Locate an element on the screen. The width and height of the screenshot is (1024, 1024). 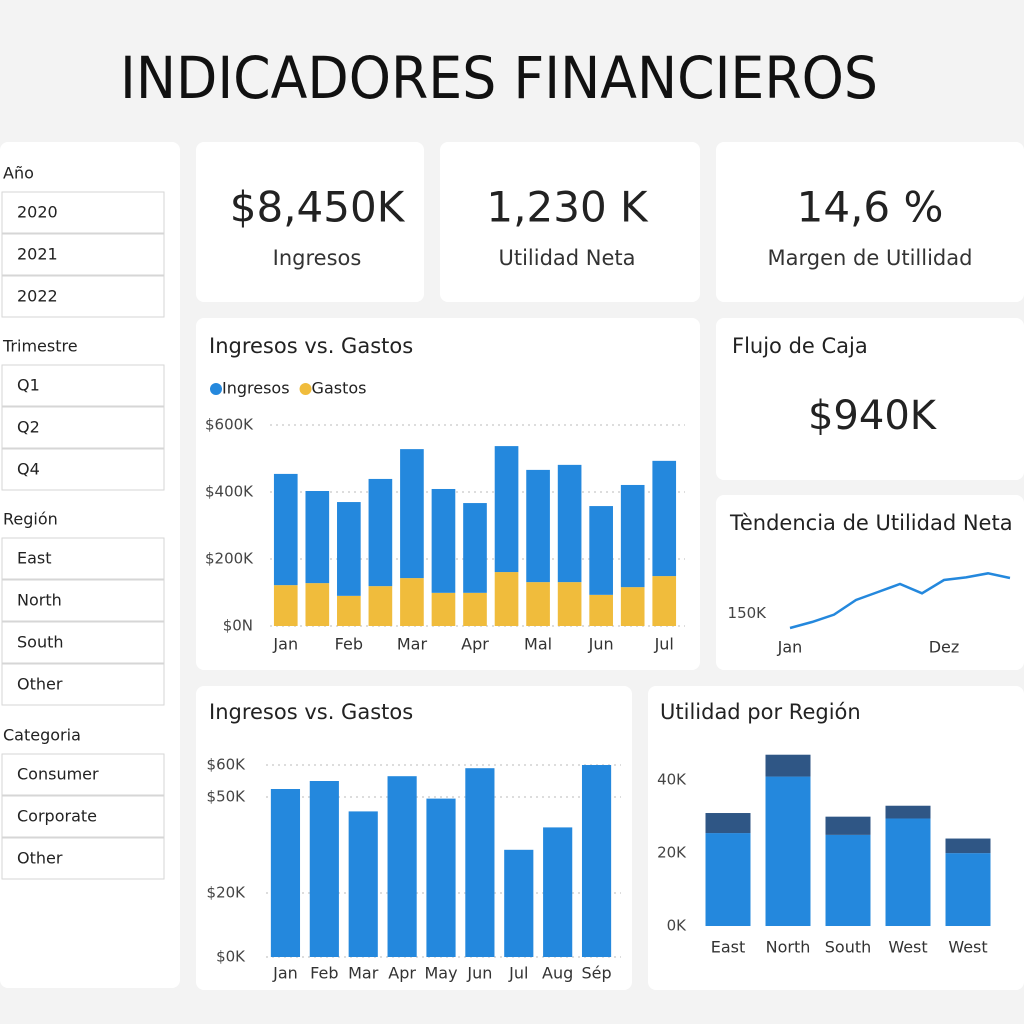
filter-option-label: North is located at coordinates (39, 600).